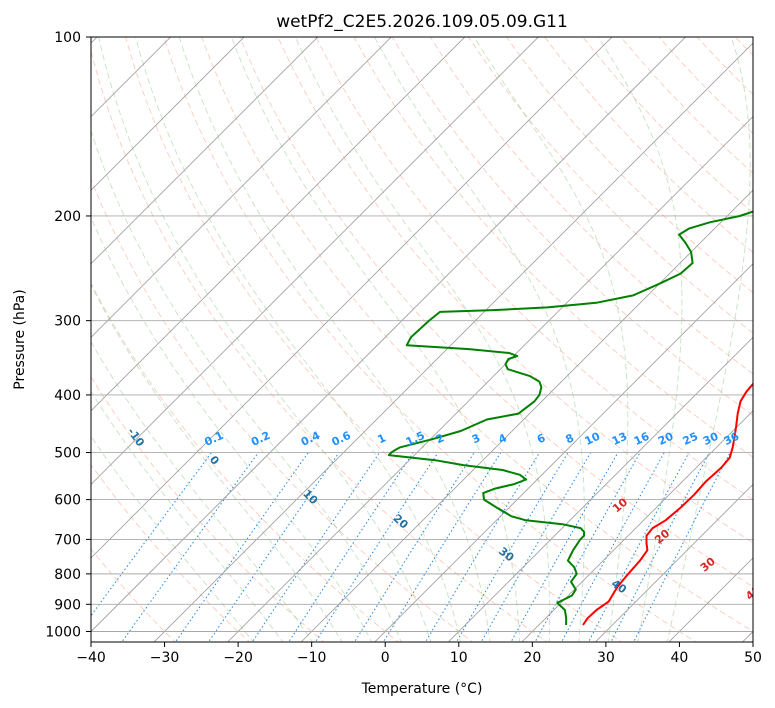 The height and width of the screenshot is (708, 775). What do you see at coordinates (753, 658) in the screenshot?
I see `x-tick-label: 50` at bounding box center [753, 658].